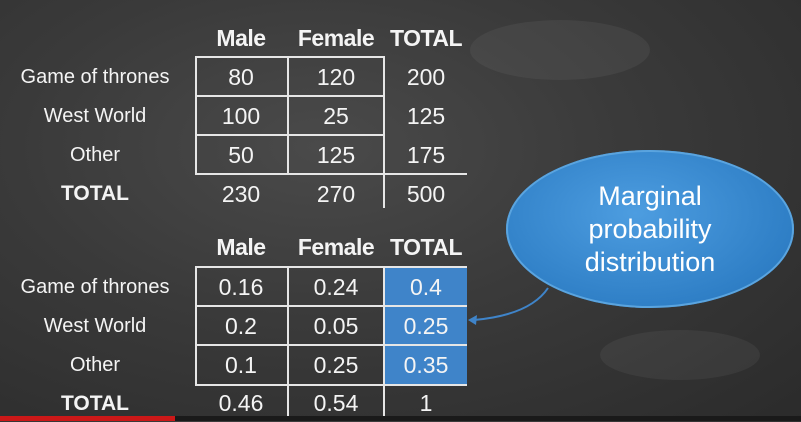 The height and width of the screenshot is (422, 801). I want to click on marginal-probability-callout: Marginal probability distribution, so click(650, 229).